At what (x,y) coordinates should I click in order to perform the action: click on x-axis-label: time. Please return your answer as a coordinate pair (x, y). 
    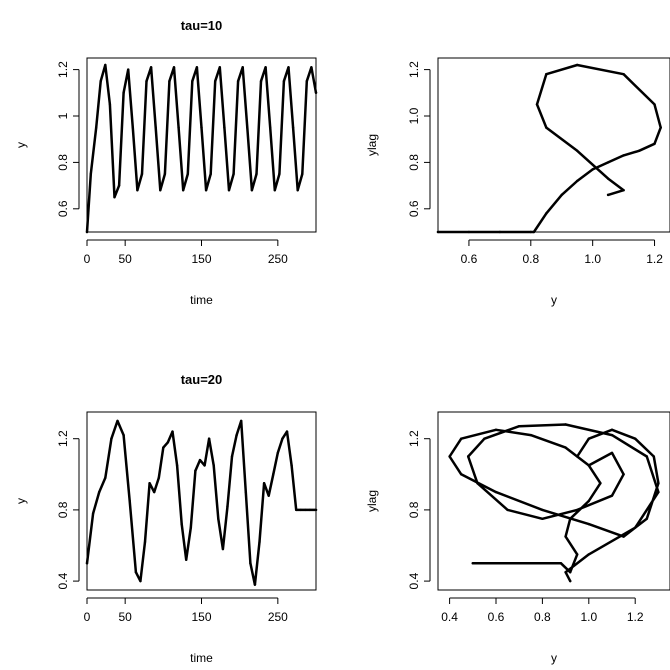
    Looking at the image, I should click on (201, 300).